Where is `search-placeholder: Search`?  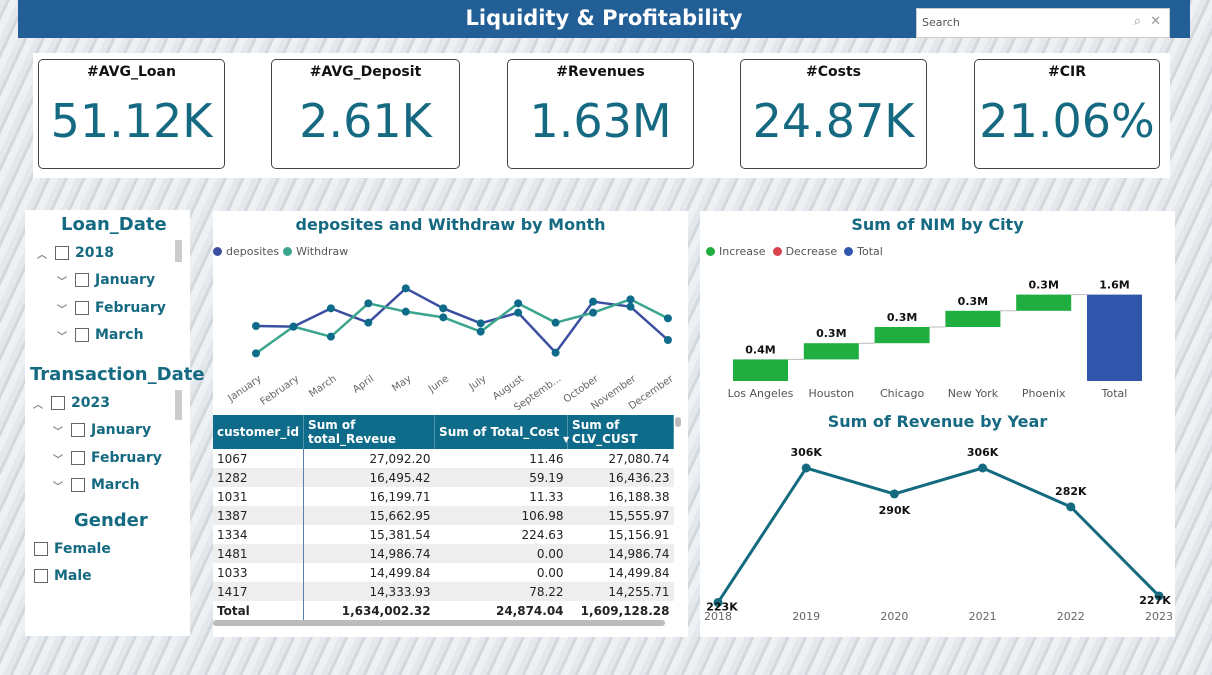
search-placeholder: Search is located at coordinates (941, 22).